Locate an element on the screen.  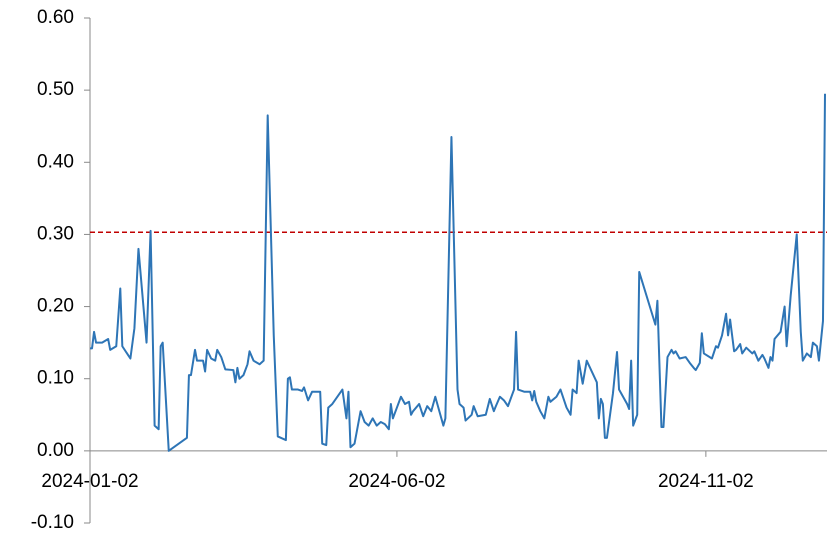
y-tick-label: 0.50 is located at coordinates (55, 89).